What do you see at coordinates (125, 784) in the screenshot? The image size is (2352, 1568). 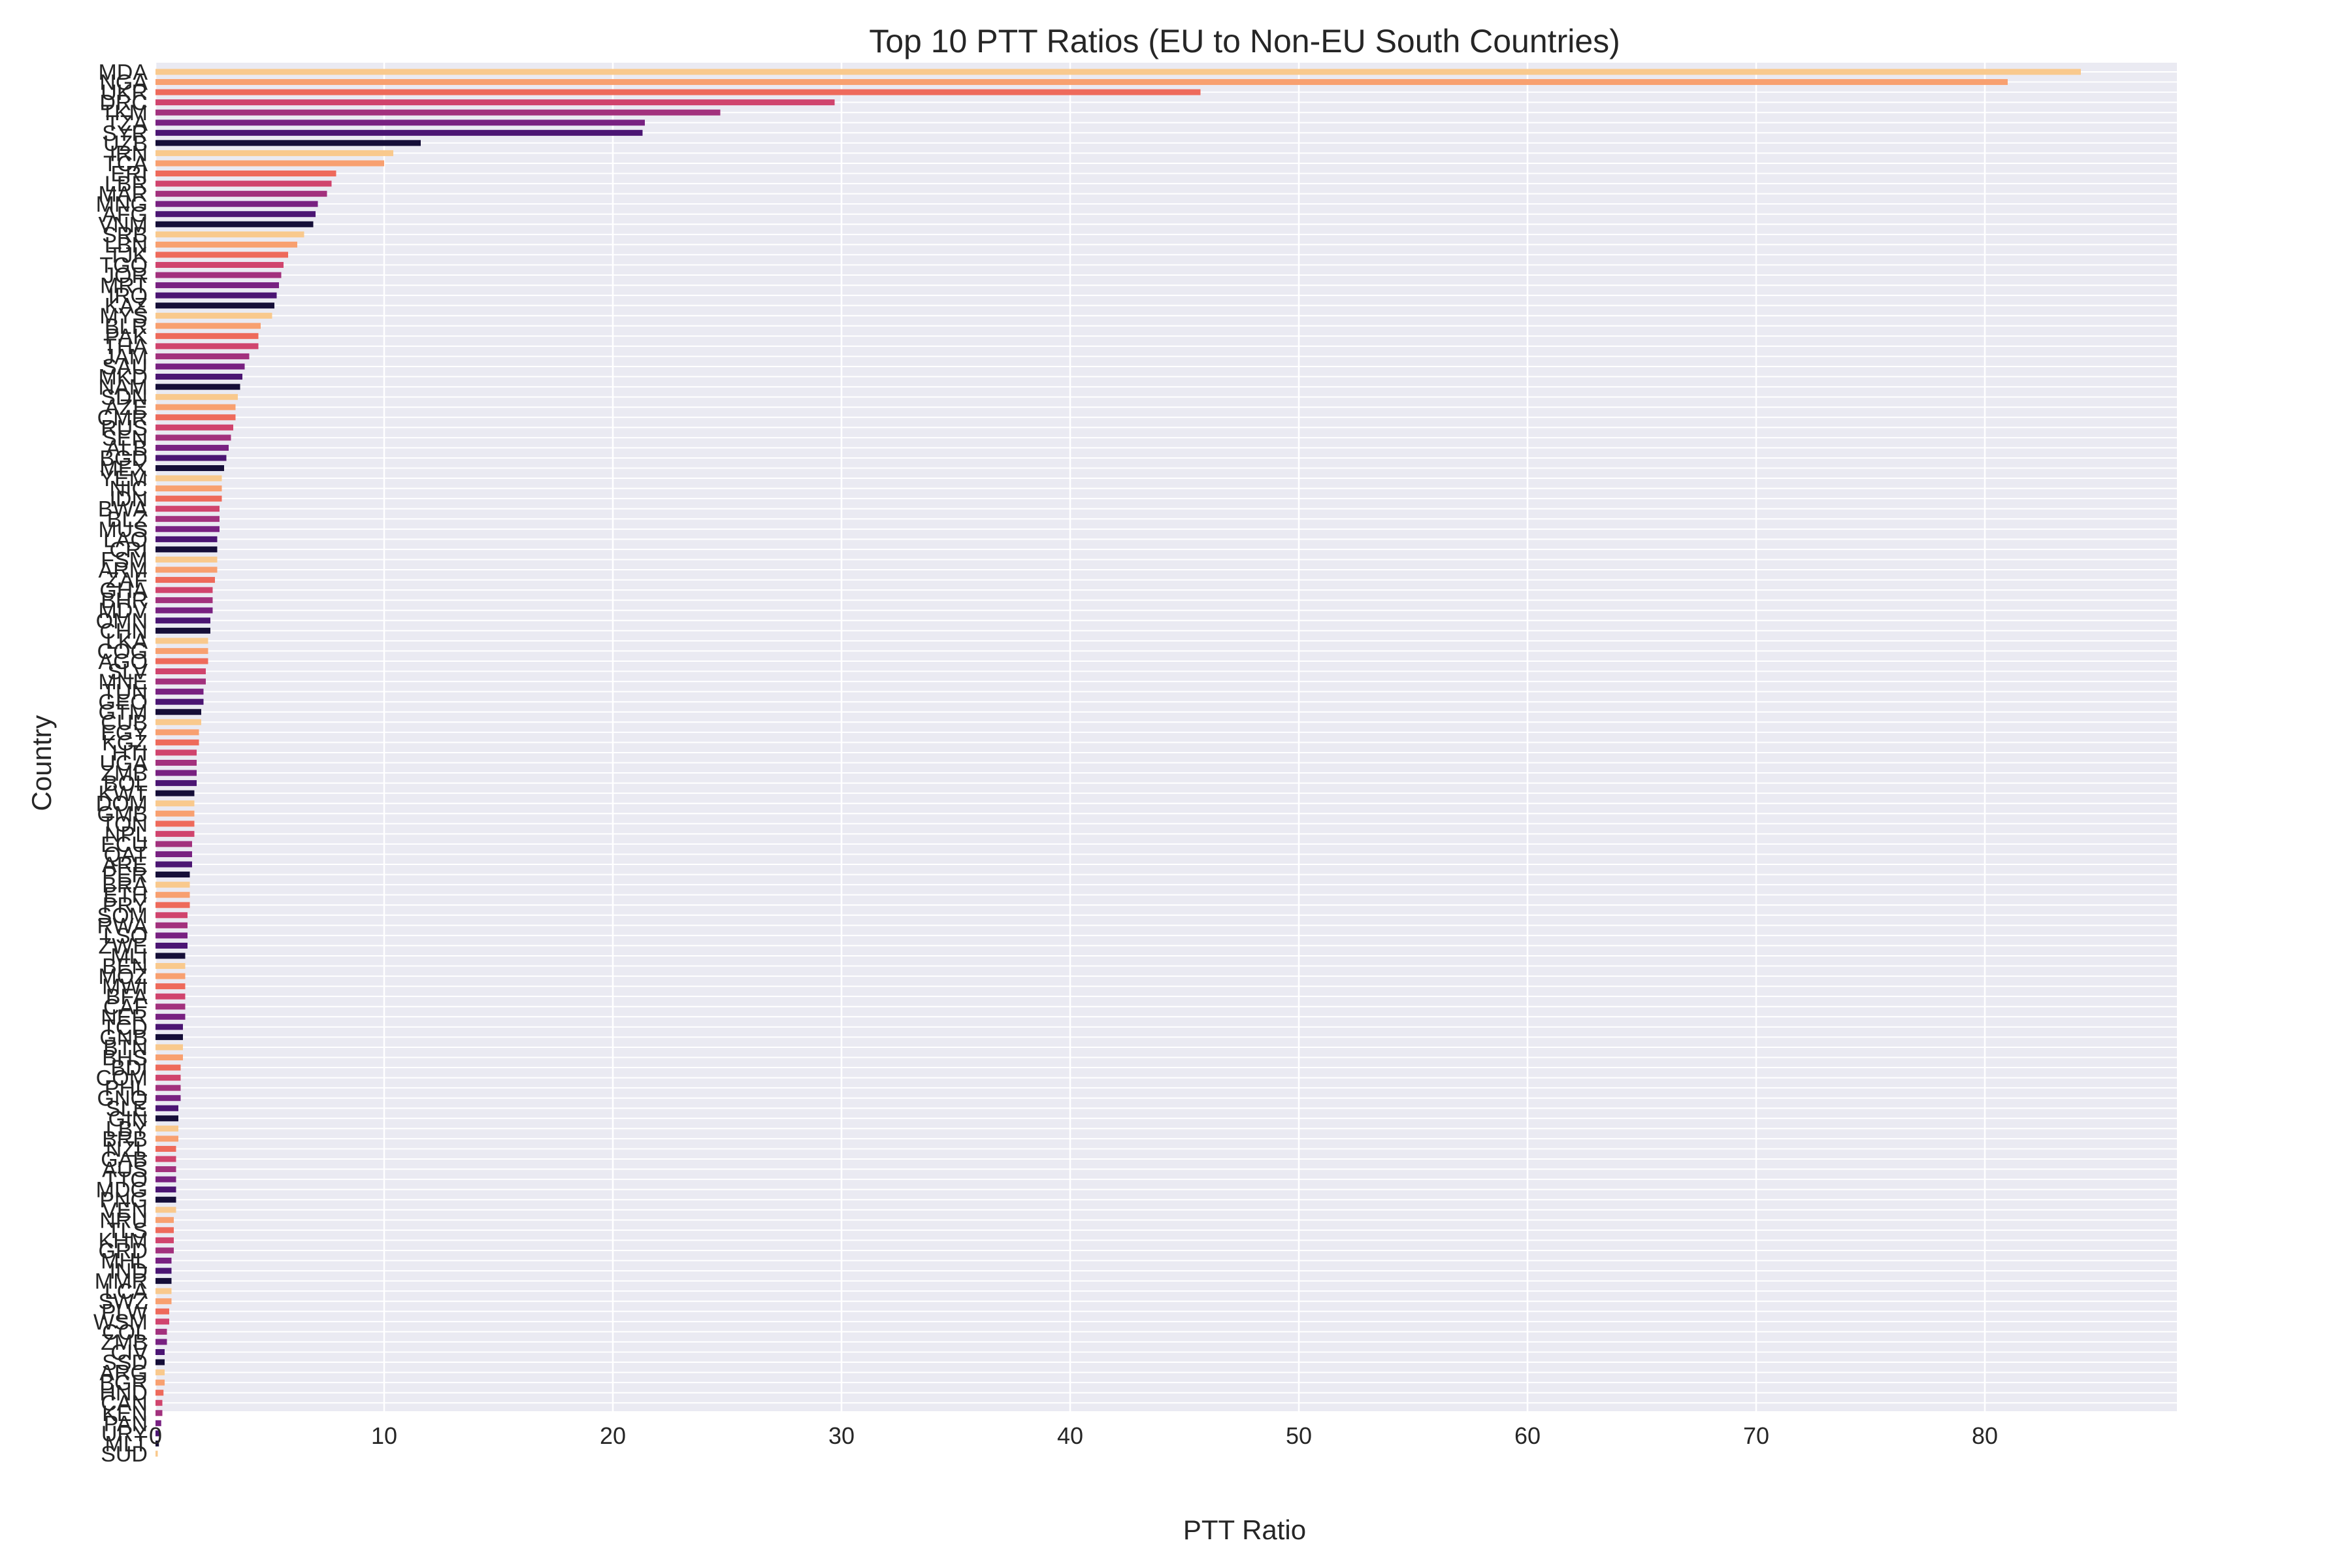 I see `y-tick-label: BOL` at bounding box center [125, 784].